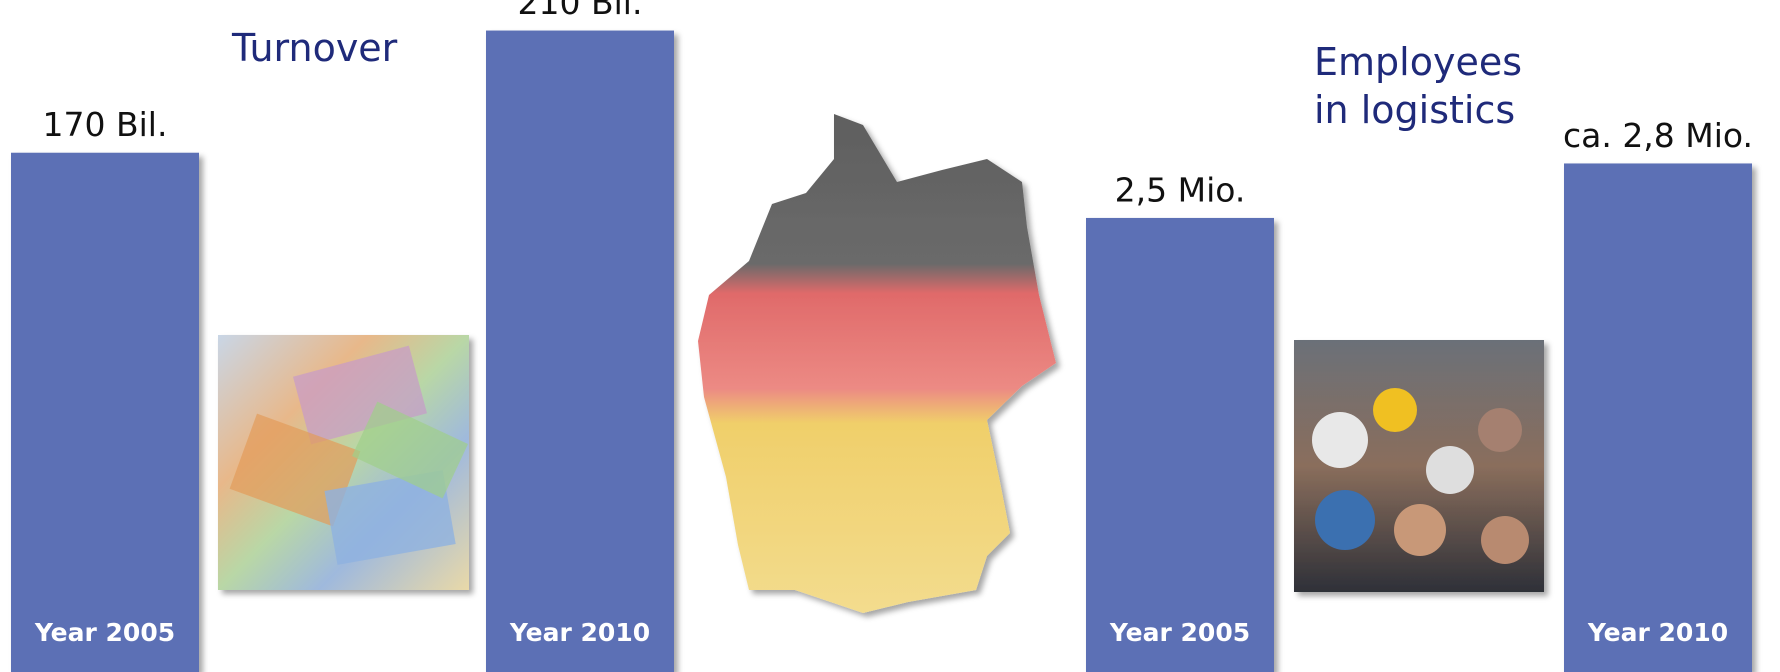 Image resolution: width=1780 pixels, height=672 pixels. I want to click on euro-photo, so click(343, 462).